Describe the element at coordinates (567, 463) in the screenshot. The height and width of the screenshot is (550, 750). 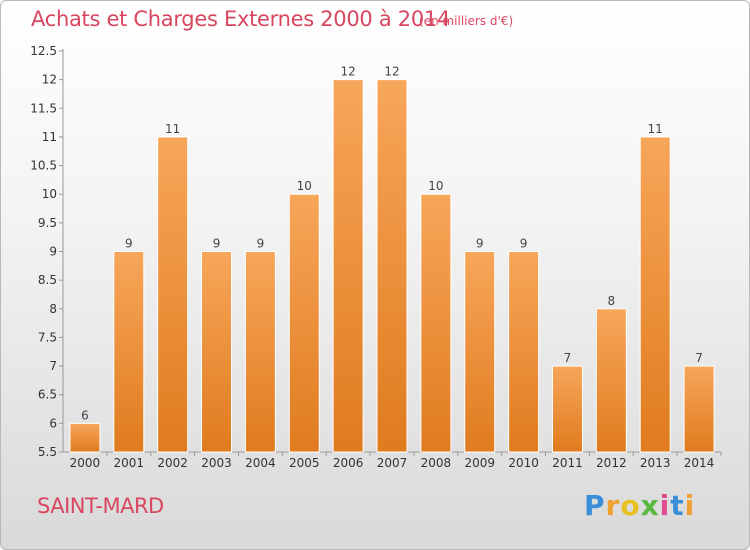
I see `x-tick-label: 2011` at that location.